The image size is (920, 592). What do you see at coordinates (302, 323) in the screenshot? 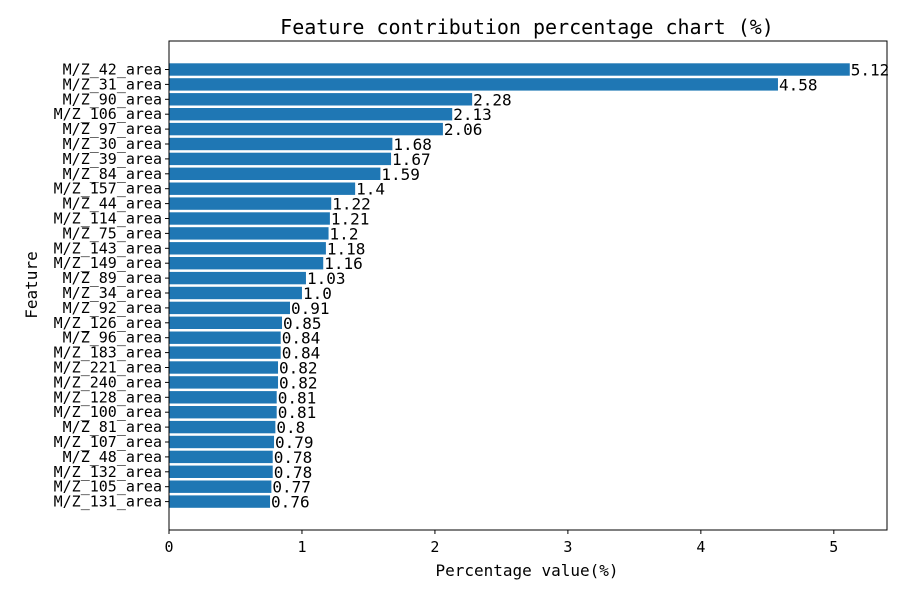
I see `value-label-17: 0.85` at bounding box center [302, 323].